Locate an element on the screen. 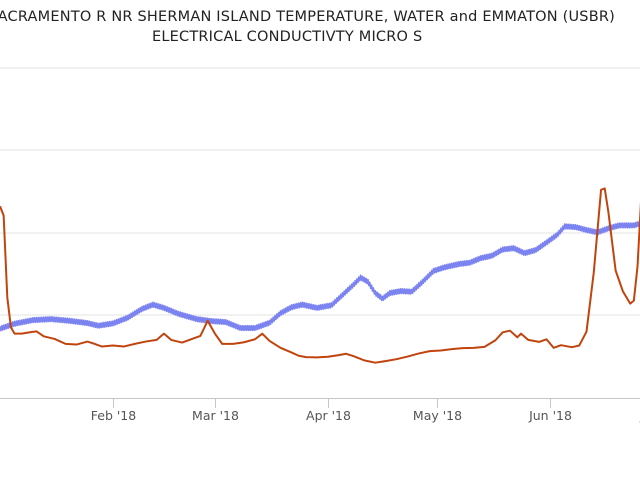 The width and height of the screenshot is (640, 480). x-tick-label: Jun '18 is located at coordinates (550, 415).